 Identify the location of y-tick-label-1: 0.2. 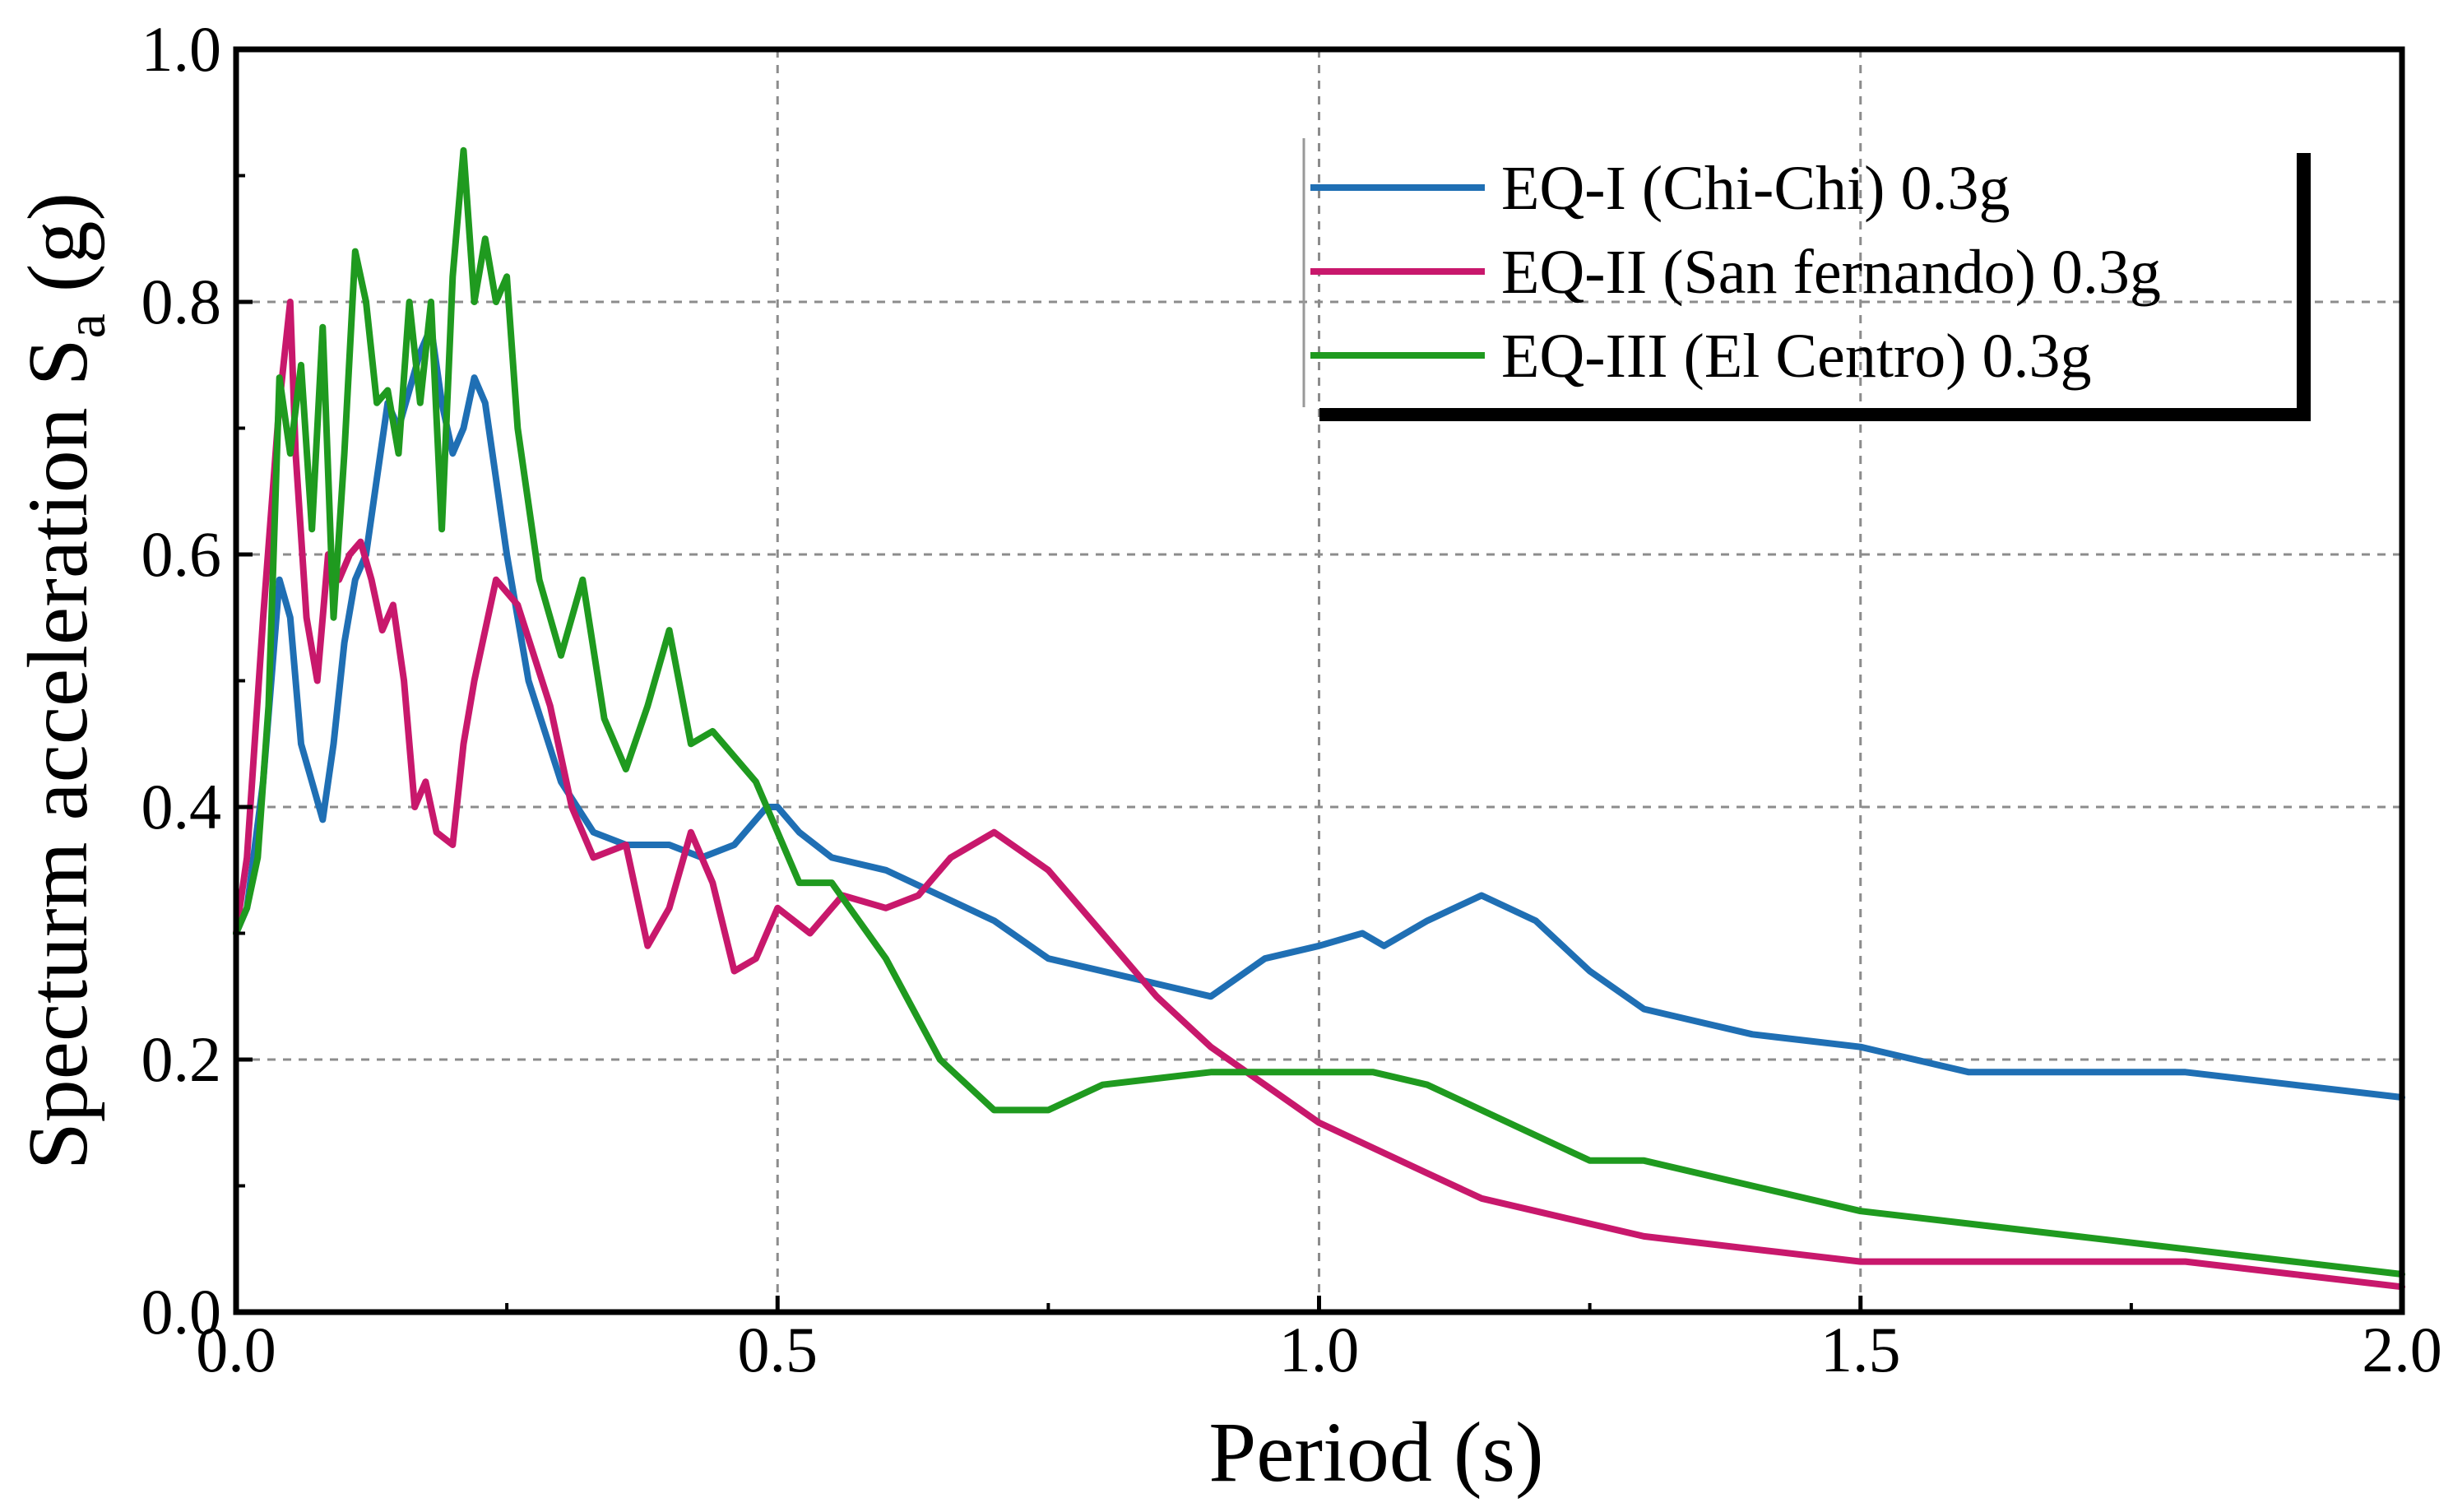
(181, 1059).